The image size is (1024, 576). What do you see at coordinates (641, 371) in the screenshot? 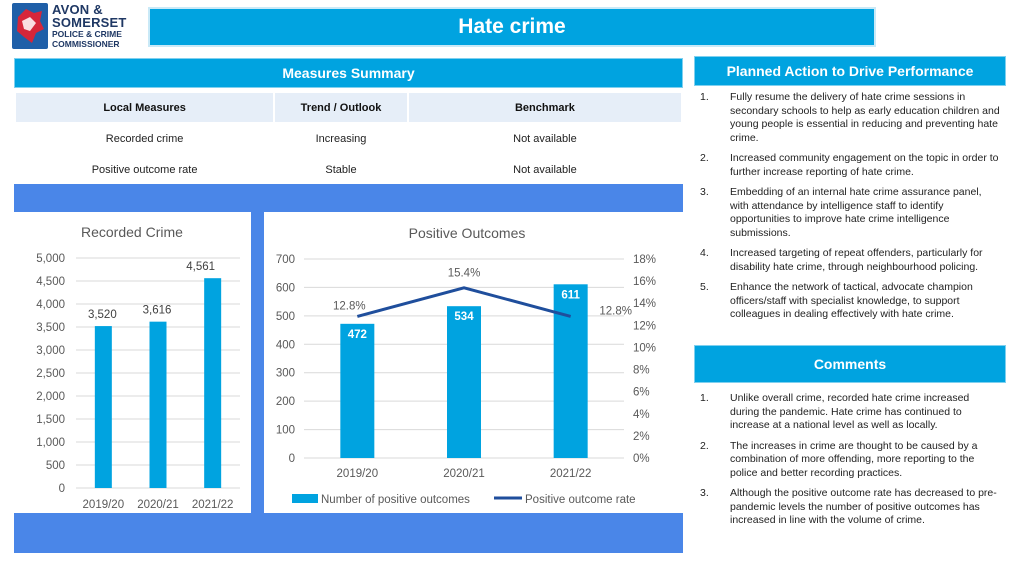
I see `y2-tick-label: 8%` at bounding box center [641, 371].